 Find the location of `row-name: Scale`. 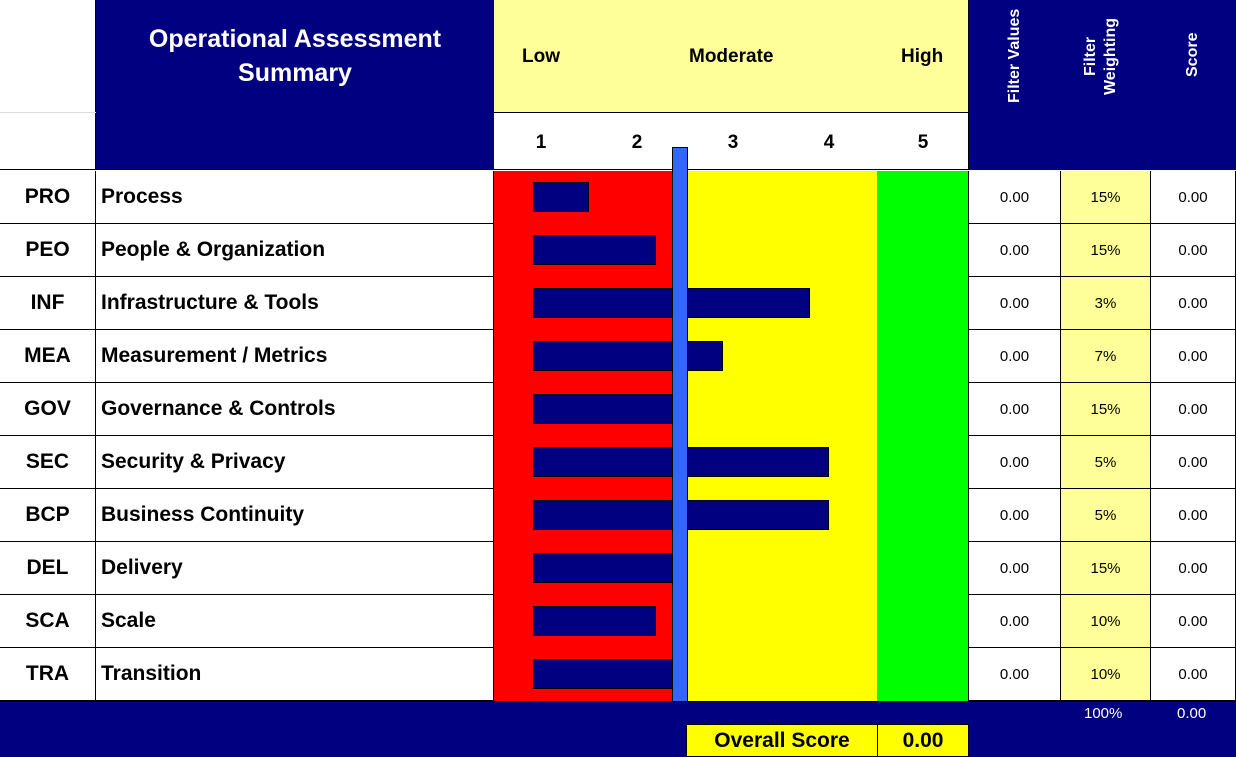

row-name: Scale is located at coordinates (128, 620).